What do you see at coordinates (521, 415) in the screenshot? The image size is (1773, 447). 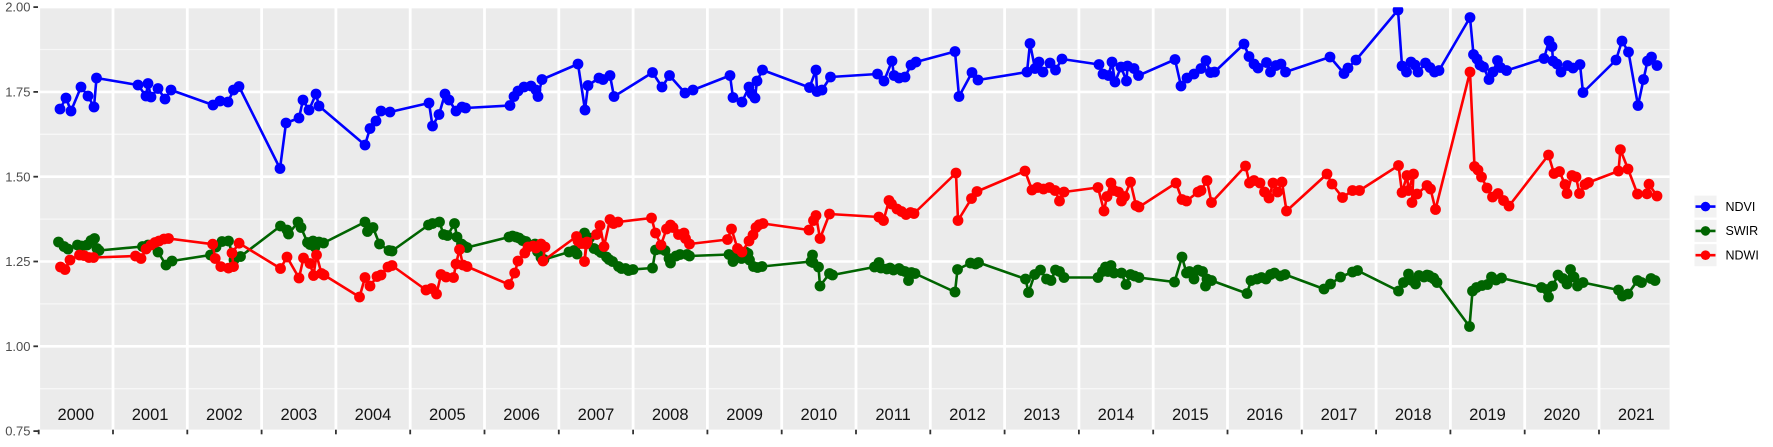 I see `svg-text: 2006` at bounding box center [521, 415].